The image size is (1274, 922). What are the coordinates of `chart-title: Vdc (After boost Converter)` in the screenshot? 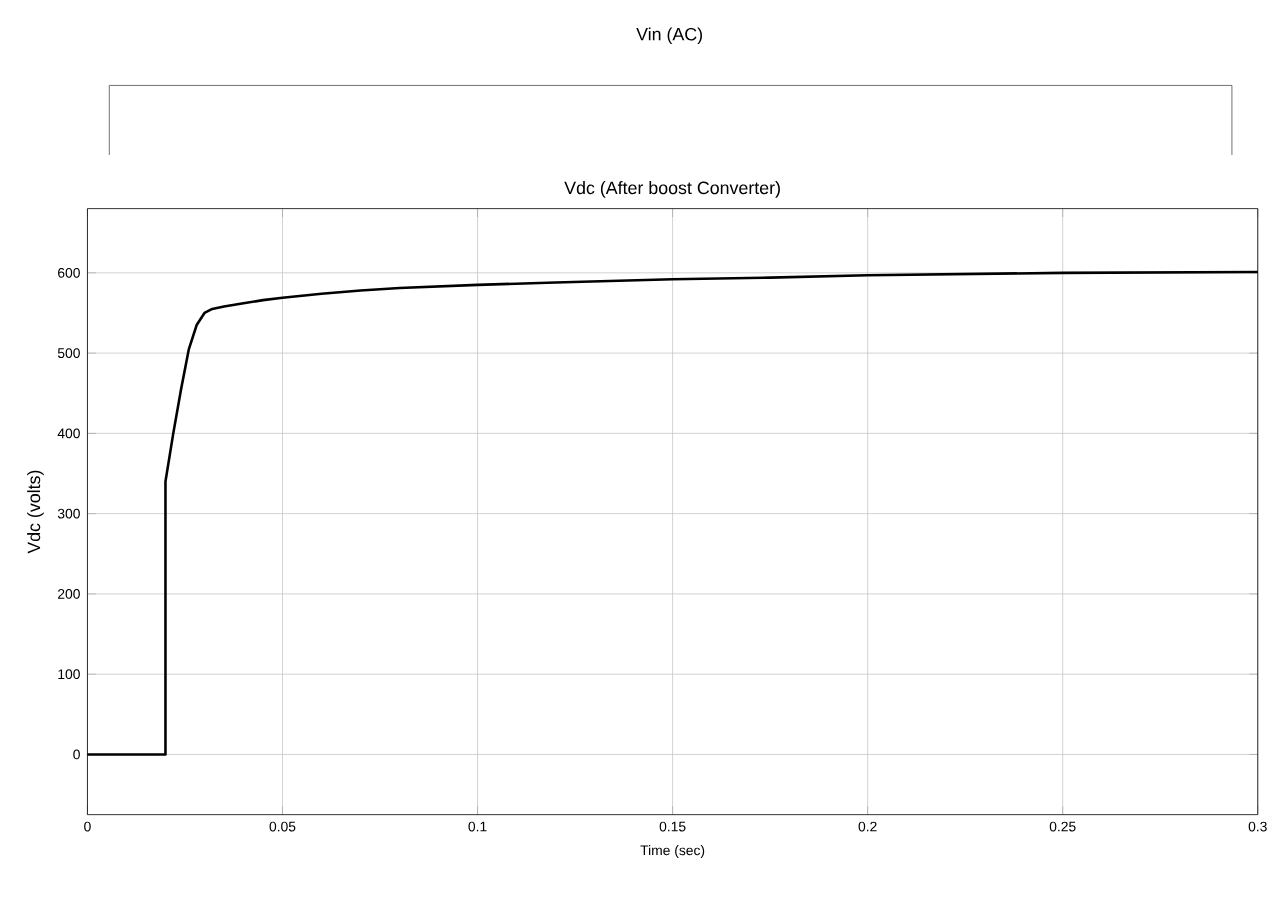 It's located at (672, 189).